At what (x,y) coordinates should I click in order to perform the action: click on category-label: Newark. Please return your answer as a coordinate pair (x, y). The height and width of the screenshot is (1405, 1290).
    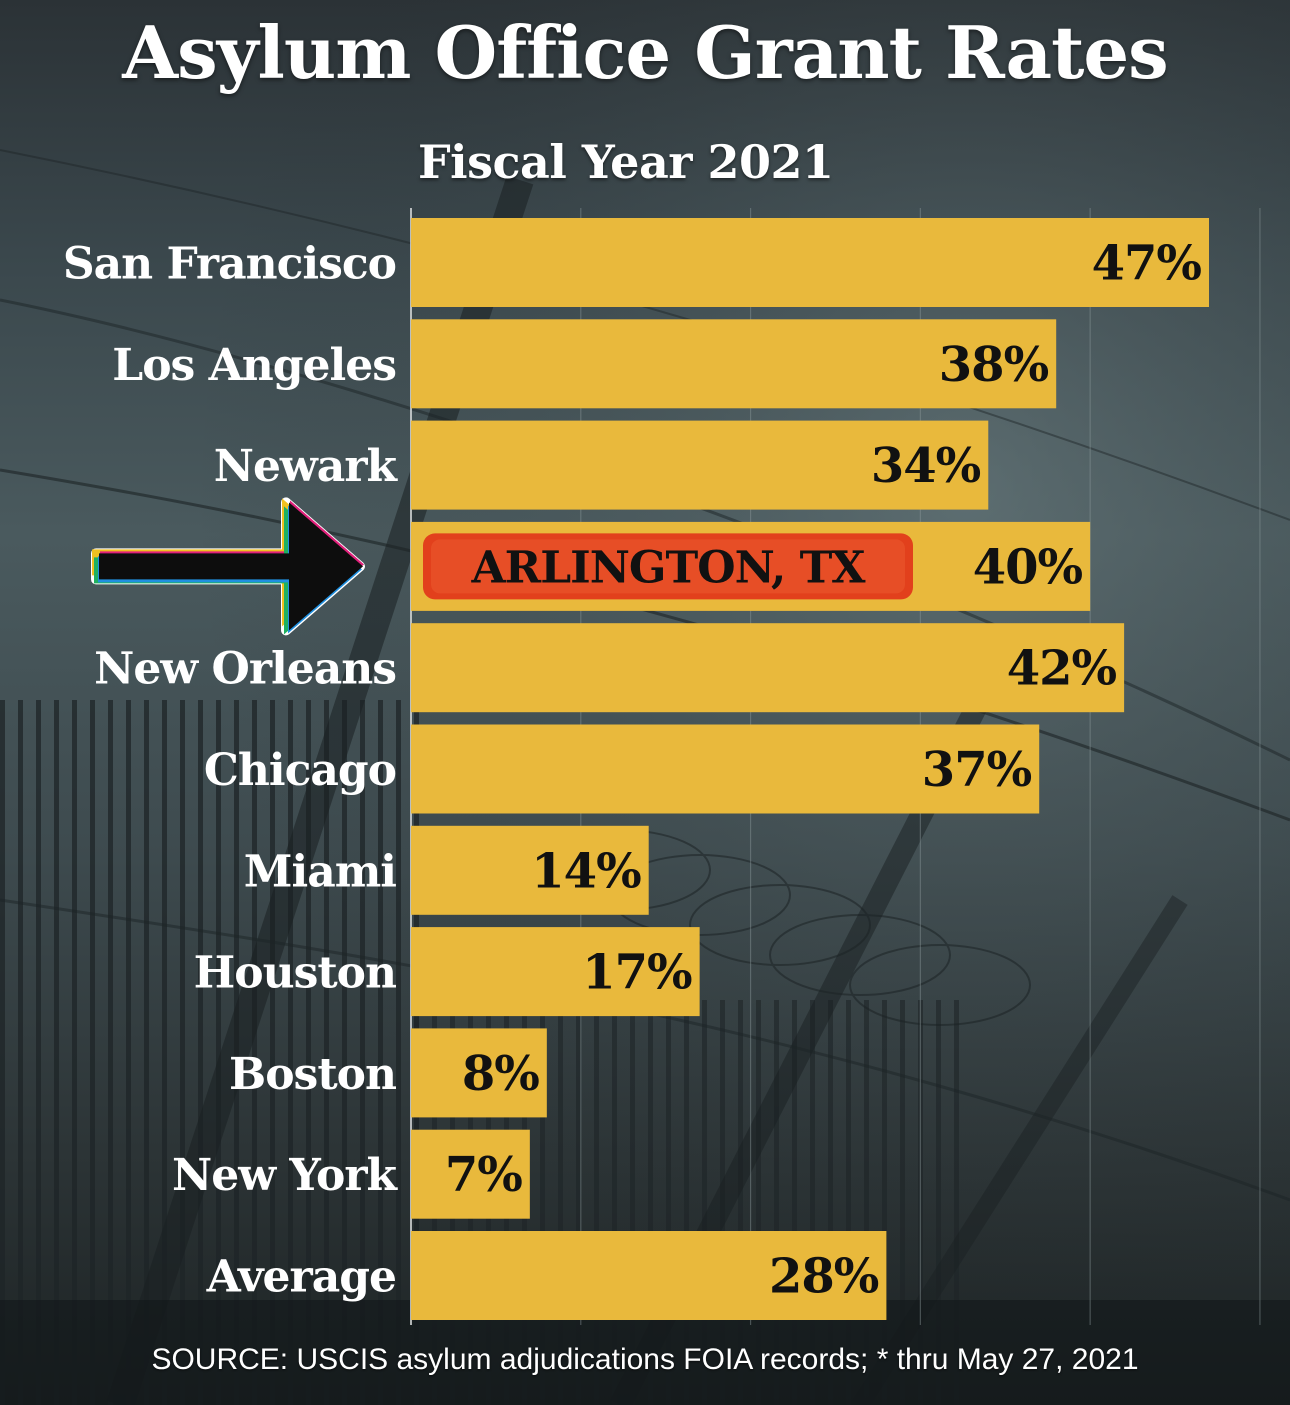
    Looking at the image, I should click on (306, 466).